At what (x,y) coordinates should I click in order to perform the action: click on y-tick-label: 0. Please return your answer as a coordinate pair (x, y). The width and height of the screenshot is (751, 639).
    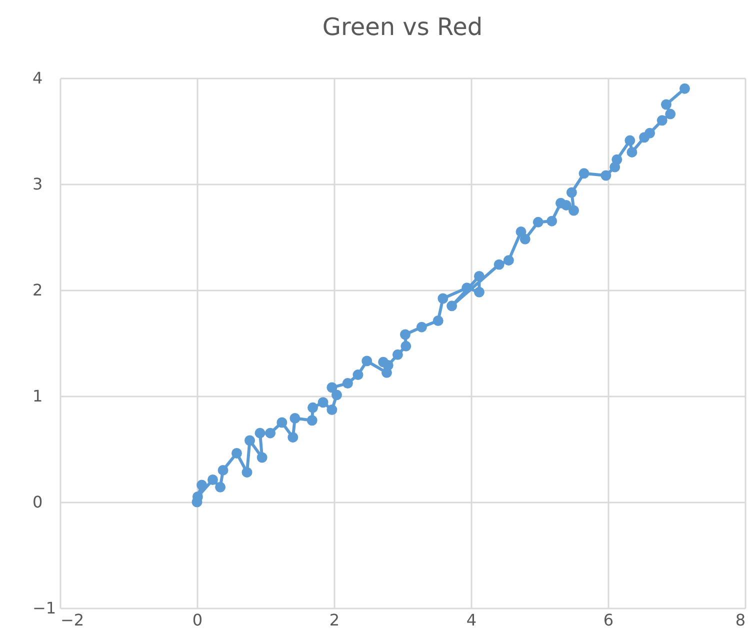
    Looking at the image, I should click on (37, 502).